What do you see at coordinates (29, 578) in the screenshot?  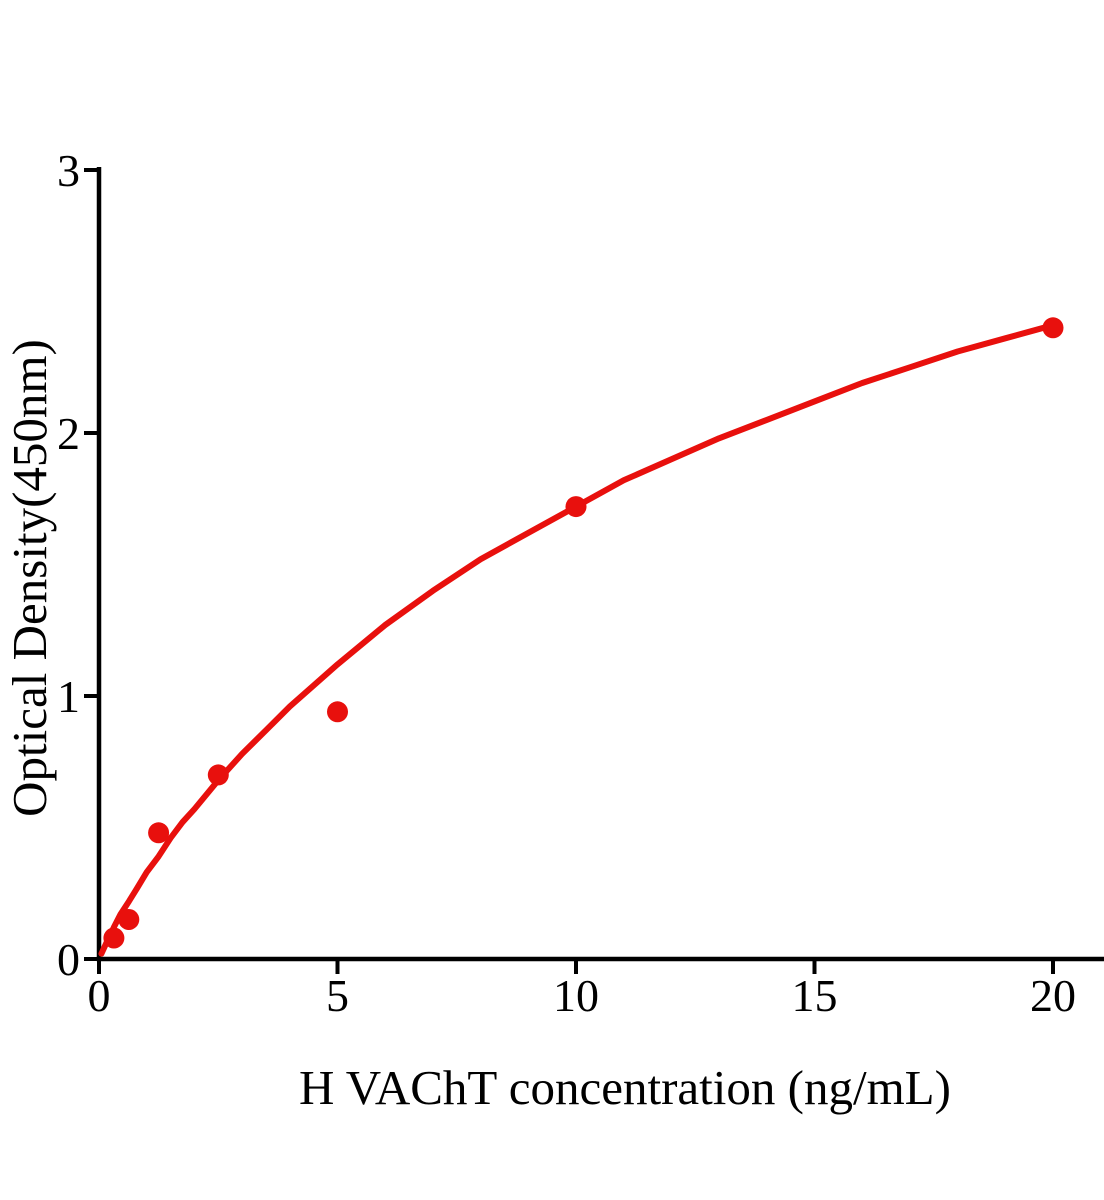 I see `y-axis-title: Optical Density(450nm)` at bounding box center [29, 578].